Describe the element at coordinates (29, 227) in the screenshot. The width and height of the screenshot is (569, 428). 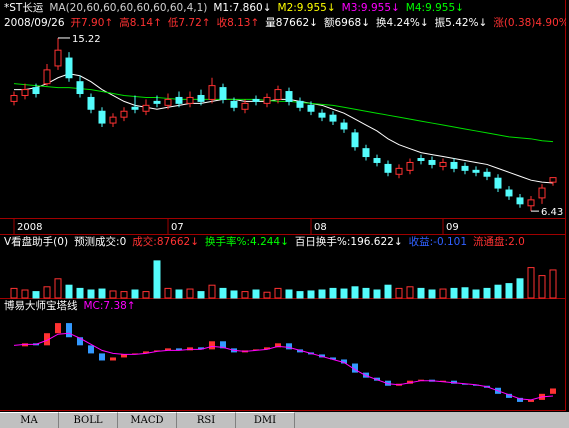
I see `x-tick-label: 2008` at that location.